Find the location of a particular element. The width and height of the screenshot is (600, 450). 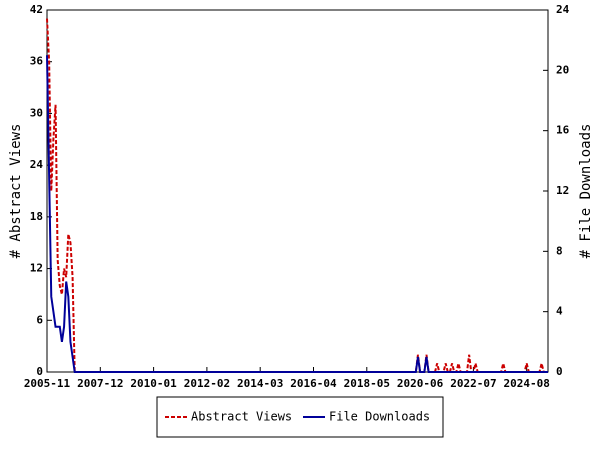

legend-label: File Downloads is located at coordinates (379, 417).